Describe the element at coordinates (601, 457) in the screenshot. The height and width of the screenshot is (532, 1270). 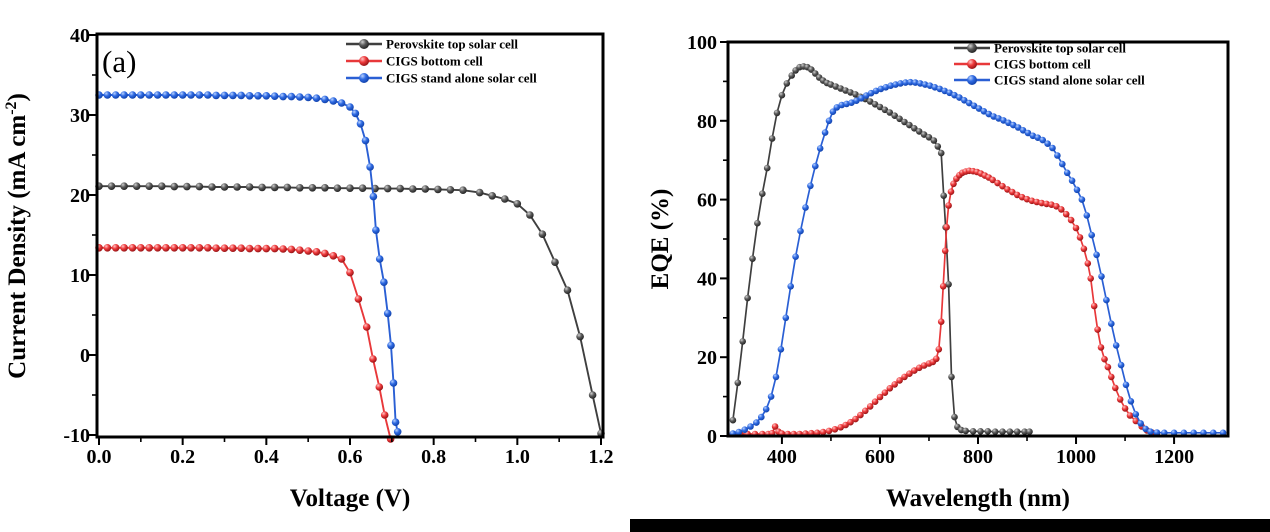
I see `svg-text: 1.2` at that location.